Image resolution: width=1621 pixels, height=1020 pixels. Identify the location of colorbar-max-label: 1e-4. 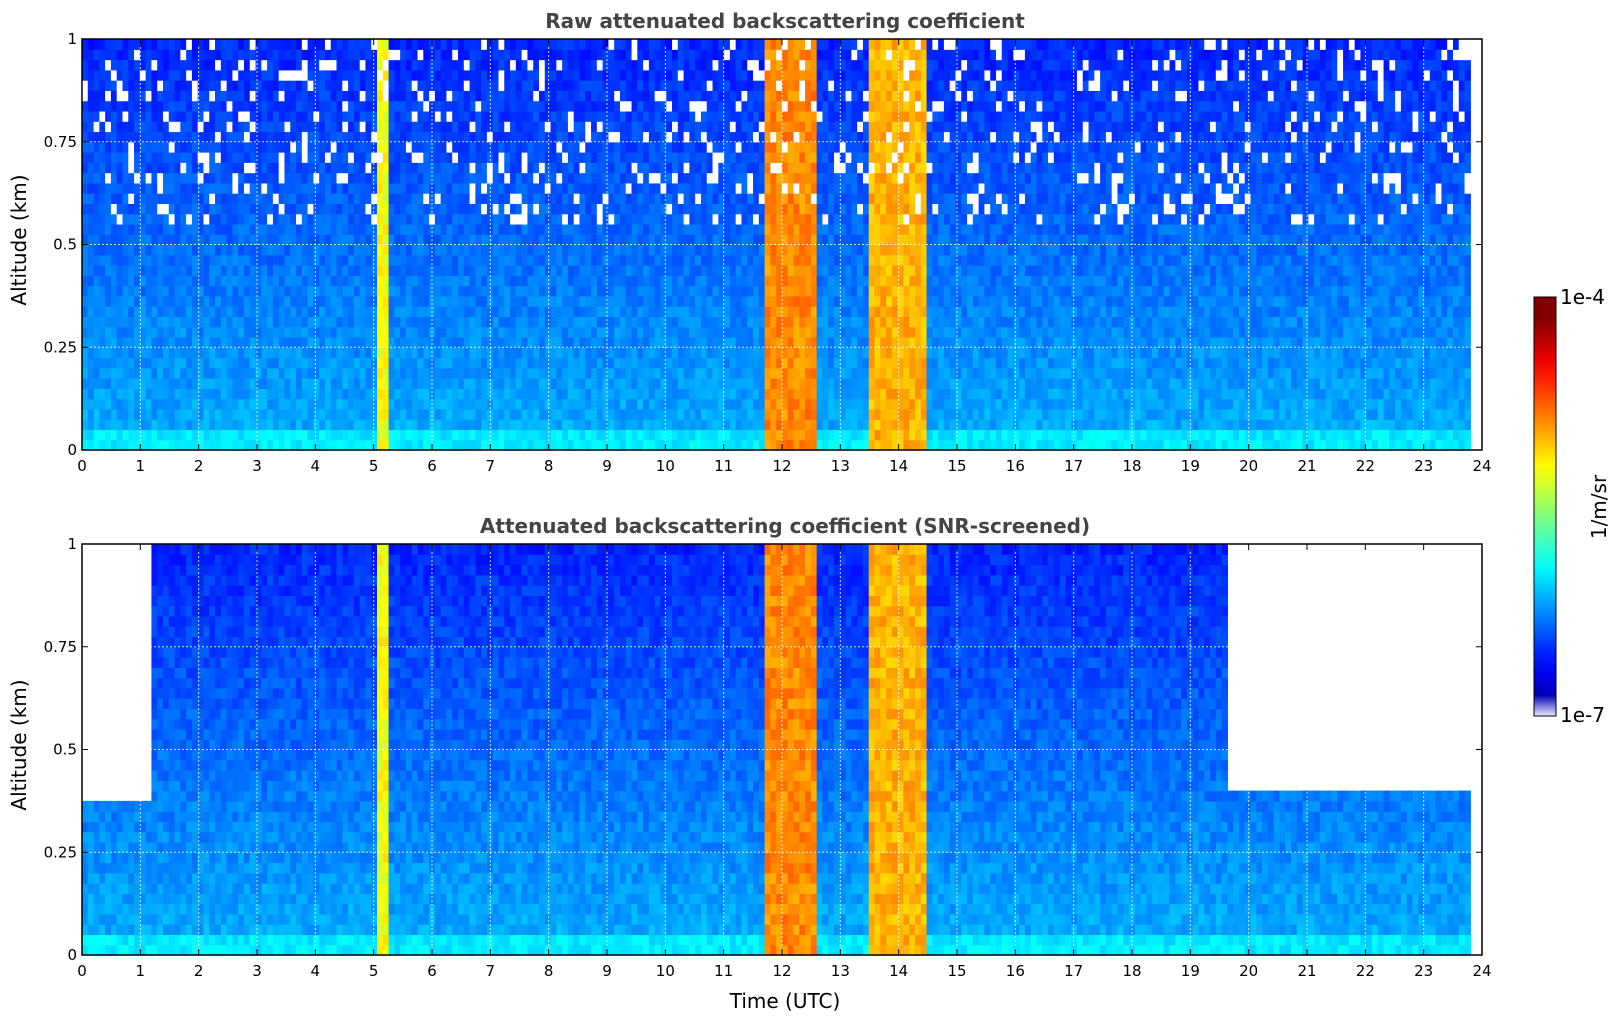
(1582, 297).